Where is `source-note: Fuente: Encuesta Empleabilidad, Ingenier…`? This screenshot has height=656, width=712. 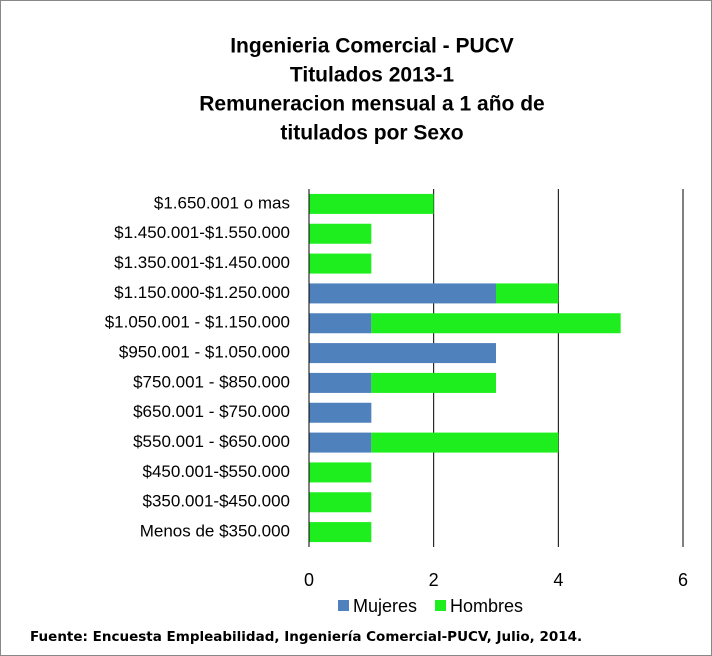 source-note: Fuente: Encuesta Empleabilidad, Ingenier… is located at coordinates (306, 637).